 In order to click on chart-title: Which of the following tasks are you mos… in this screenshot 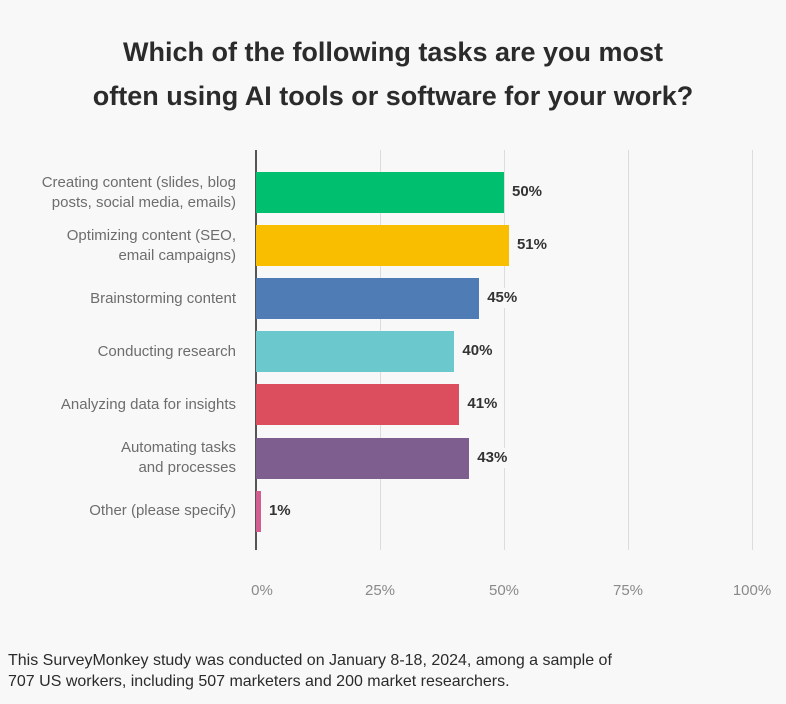, I will do `click(393, 74)`.